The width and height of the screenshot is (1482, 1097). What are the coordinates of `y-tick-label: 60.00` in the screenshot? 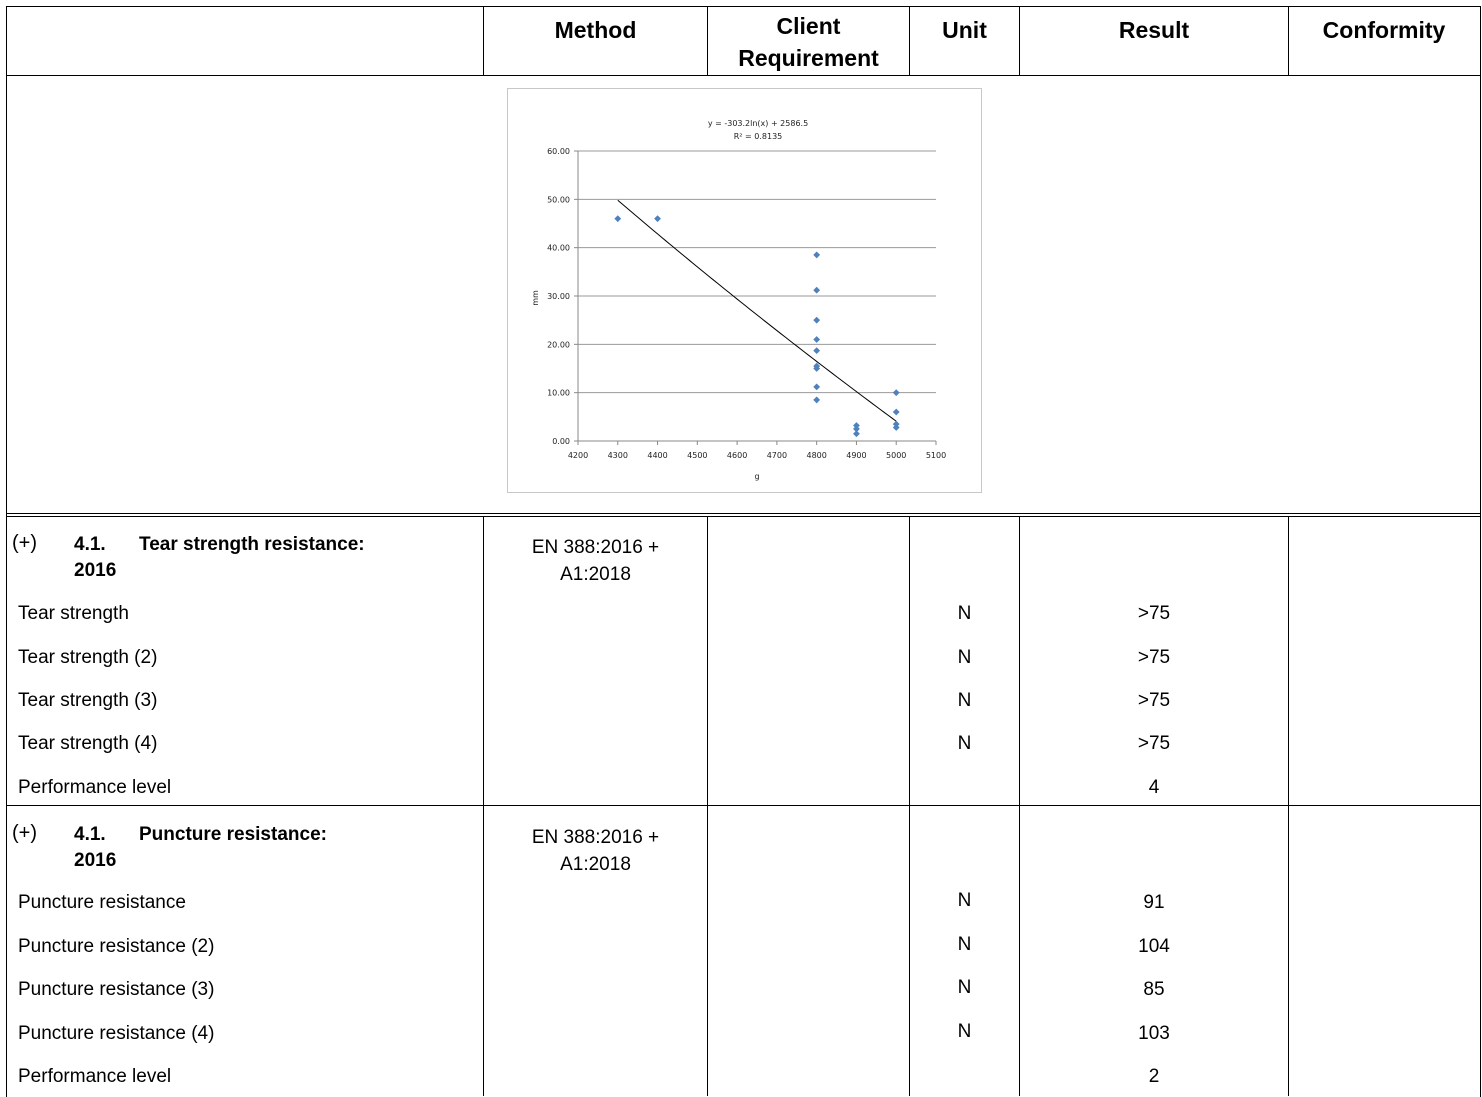 It's located at (558, 151).